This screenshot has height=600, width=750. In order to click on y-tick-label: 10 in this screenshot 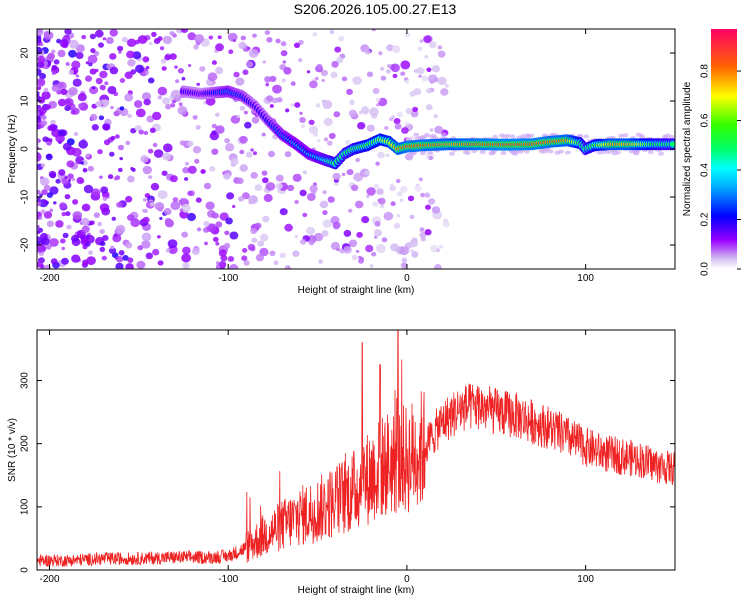, I will do `click(25, 101)`.